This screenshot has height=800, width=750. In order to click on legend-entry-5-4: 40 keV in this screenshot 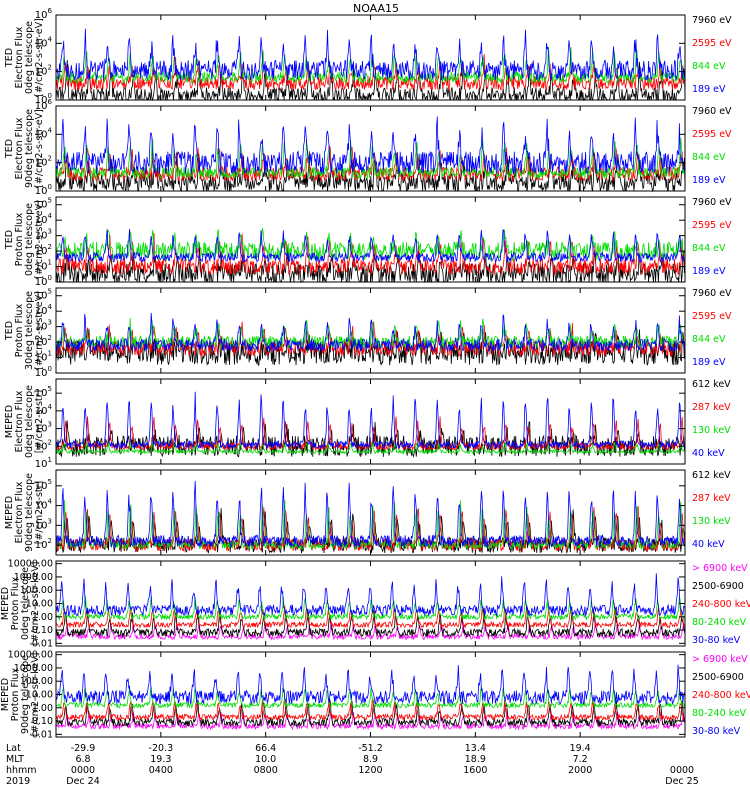, I will do `click(708, 453)`.